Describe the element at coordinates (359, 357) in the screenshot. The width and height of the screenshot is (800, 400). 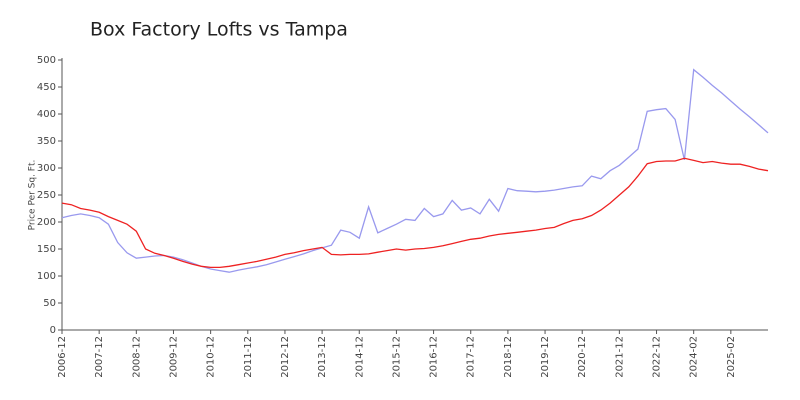
I see `x-tick-label: 2014-12` at that location.